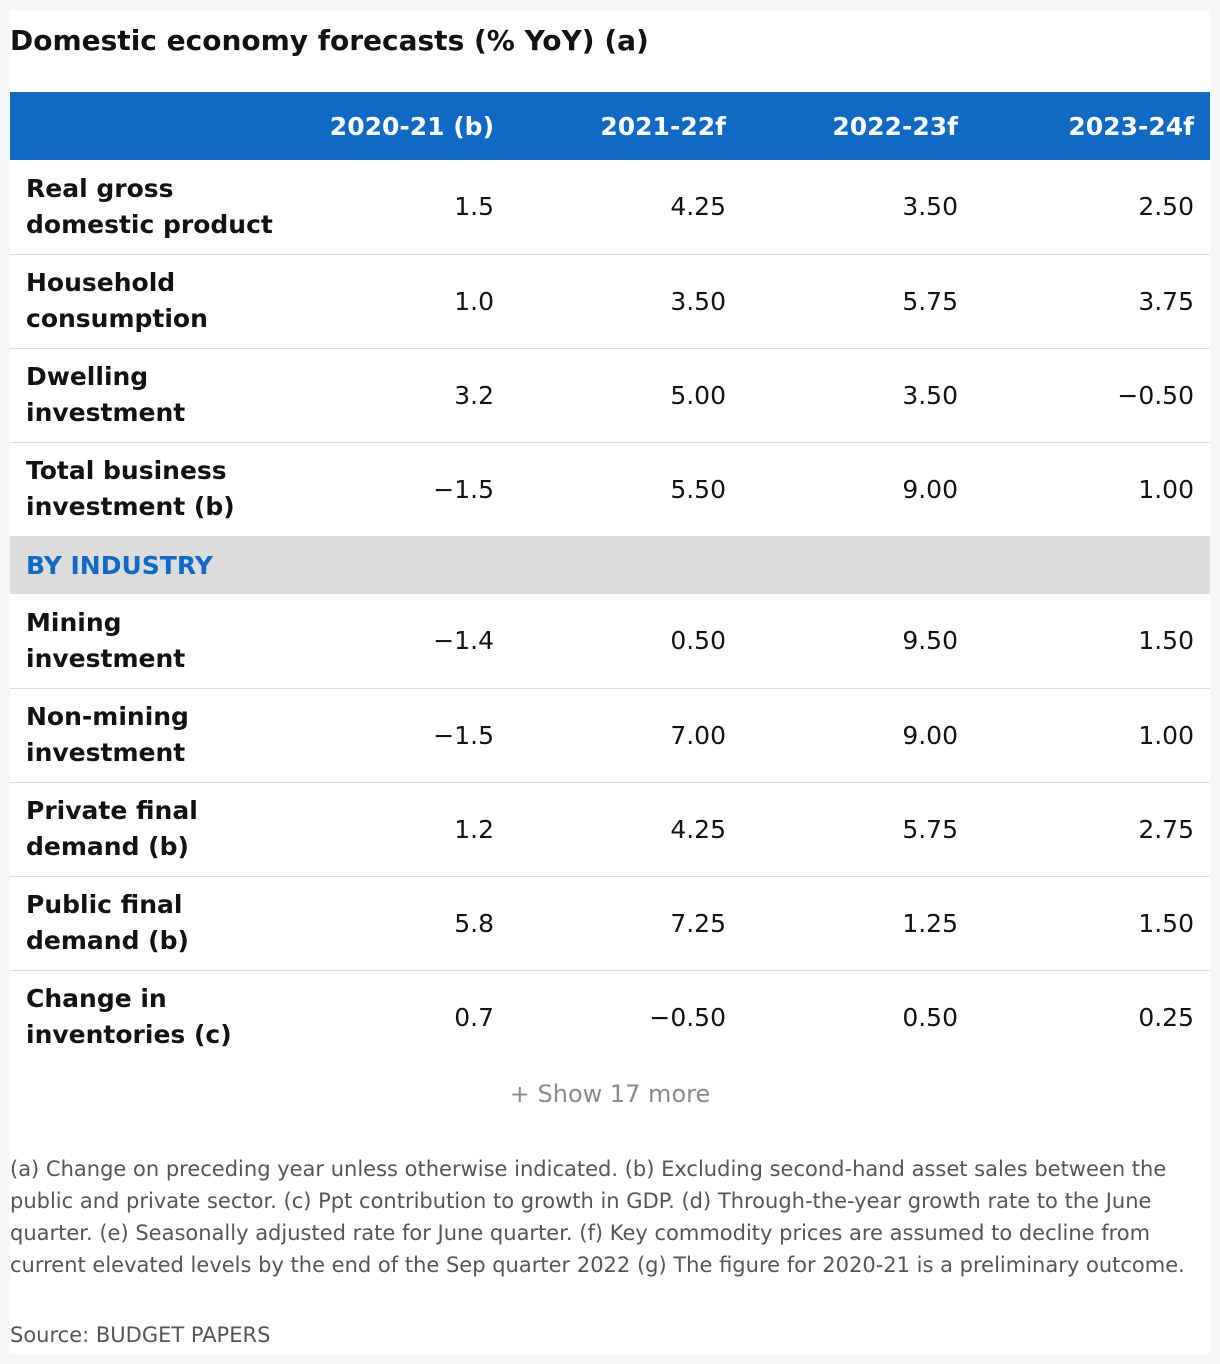  What do you see at coordinates (895, 126) in the screenshot?
I see `header-cell-2022-23: 2022-23f` at bounding box center [895, 126].